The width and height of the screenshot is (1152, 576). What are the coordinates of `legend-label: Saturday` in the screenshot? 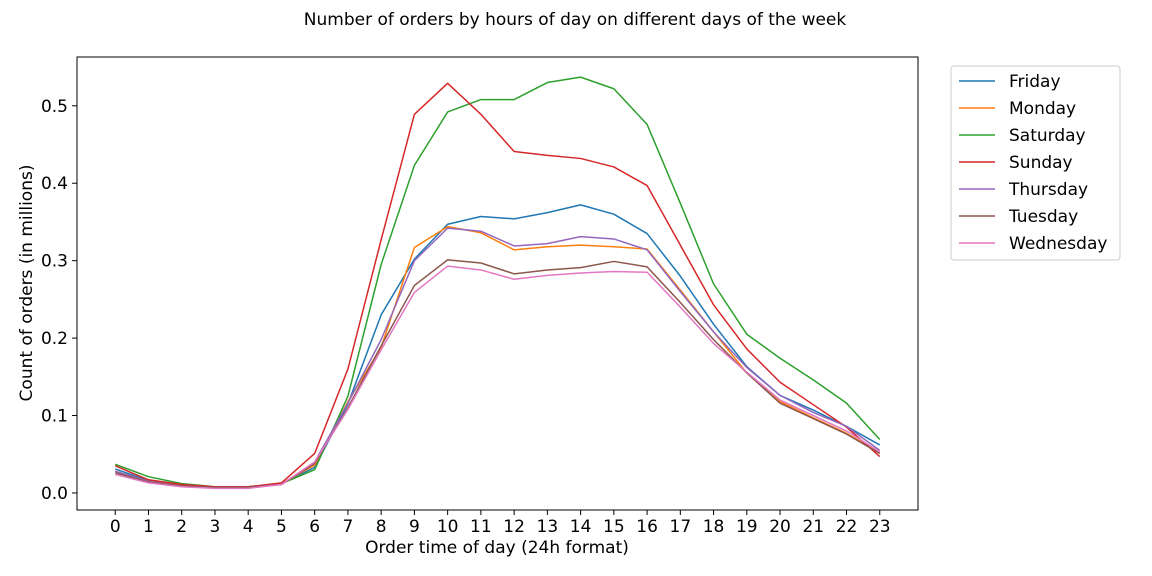 It's located at (1047, 136).